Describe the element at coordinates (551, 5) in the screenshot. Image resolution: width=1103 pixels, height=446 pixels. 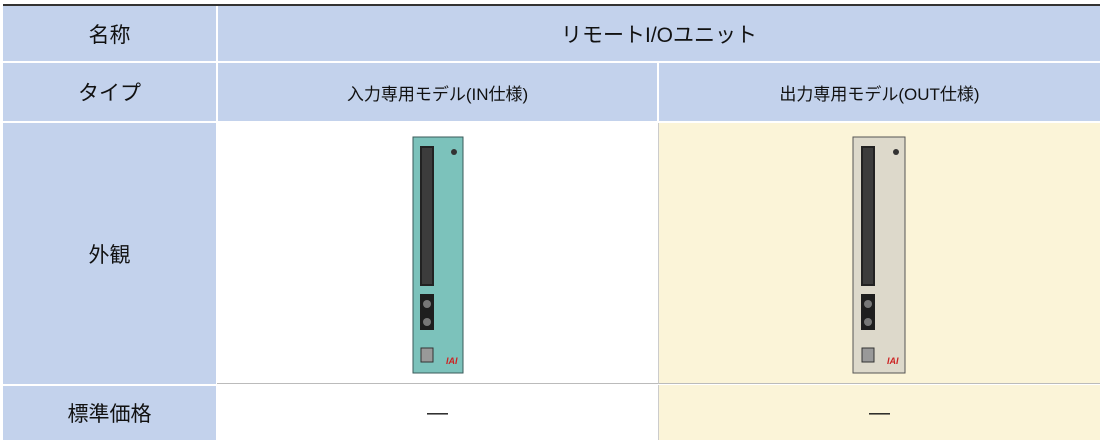
I see `top-border` at that location.